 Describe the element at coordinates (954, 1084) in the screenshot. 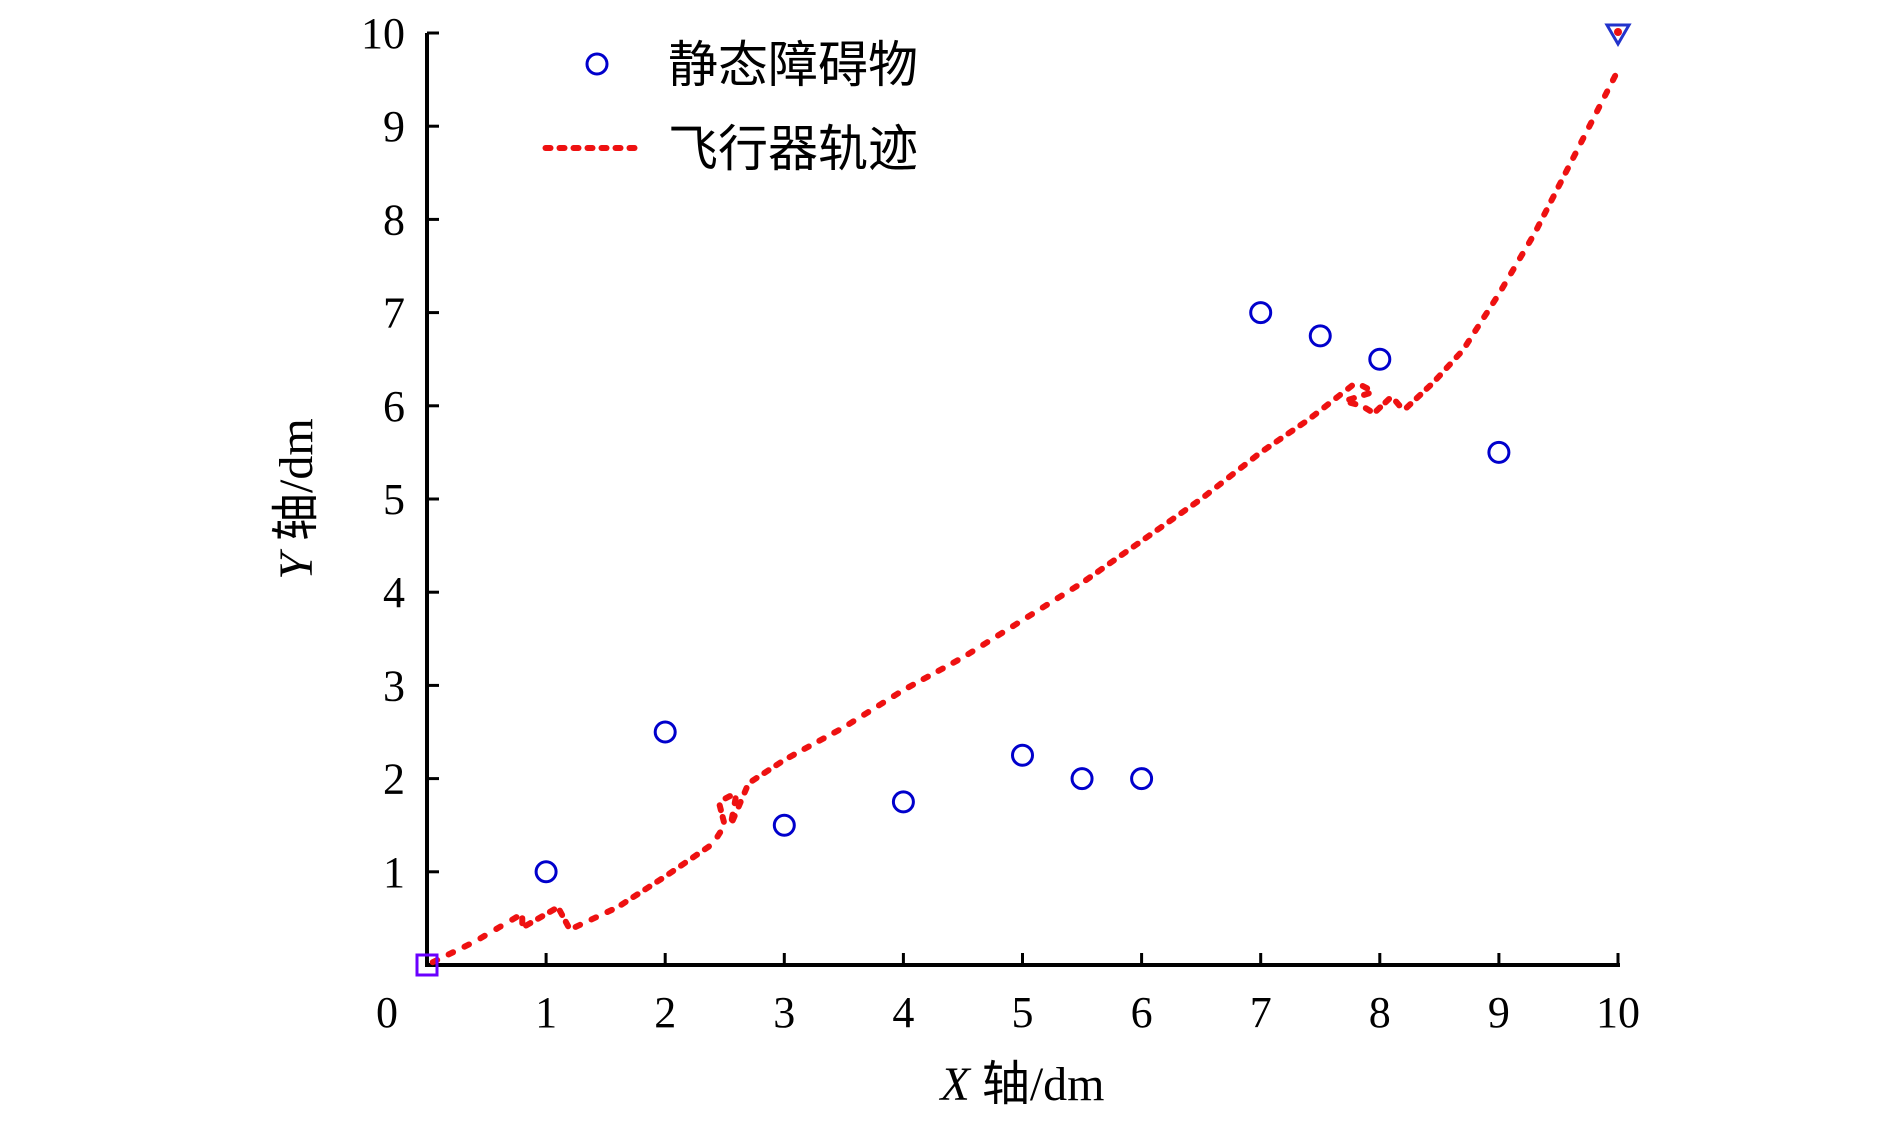

I see `x-axis-var: X` at that location.